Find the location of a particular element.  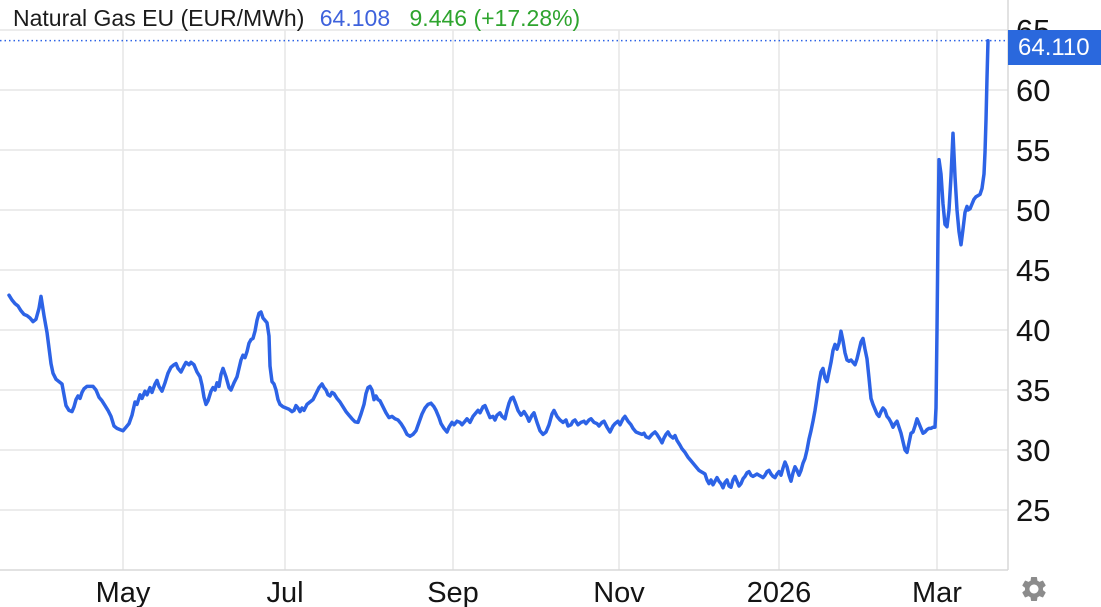

x-axis-label: Nov is located at coordinates (619, 592).